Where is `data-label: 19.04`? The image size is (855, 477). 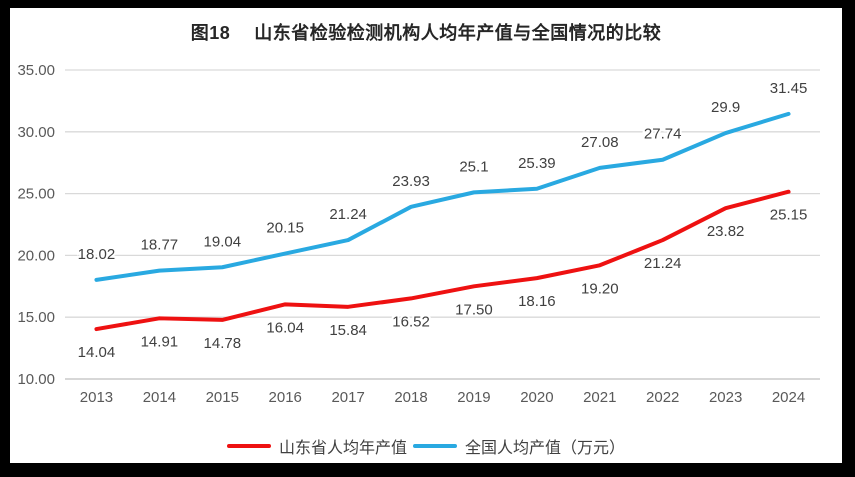
data-label: 19.04 is located at coordinates (223, 241).